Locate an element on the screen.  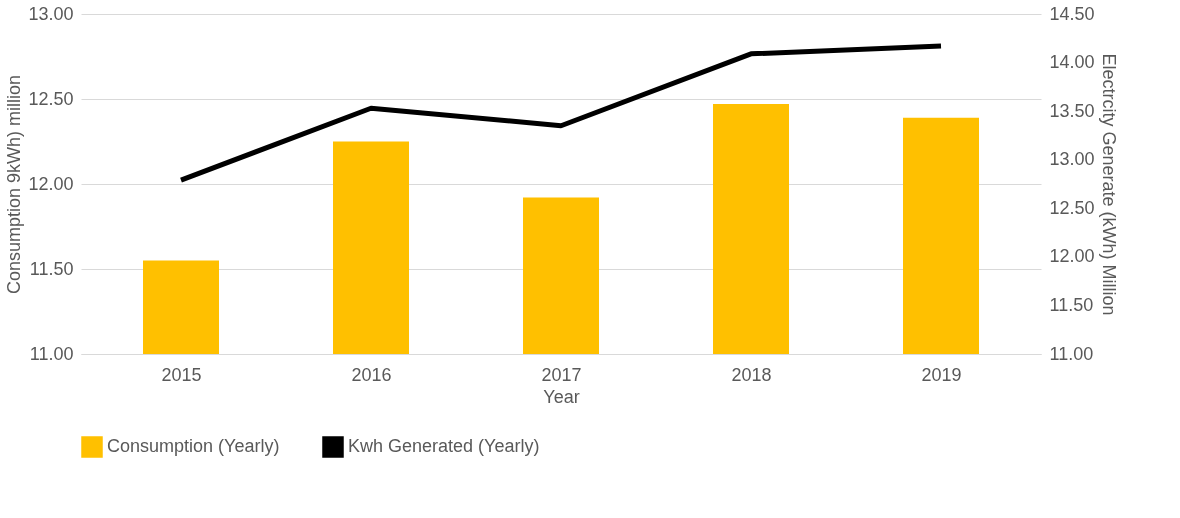
legend-label: Kwh Generated (Yearly) is located at coordinates (444, 446).